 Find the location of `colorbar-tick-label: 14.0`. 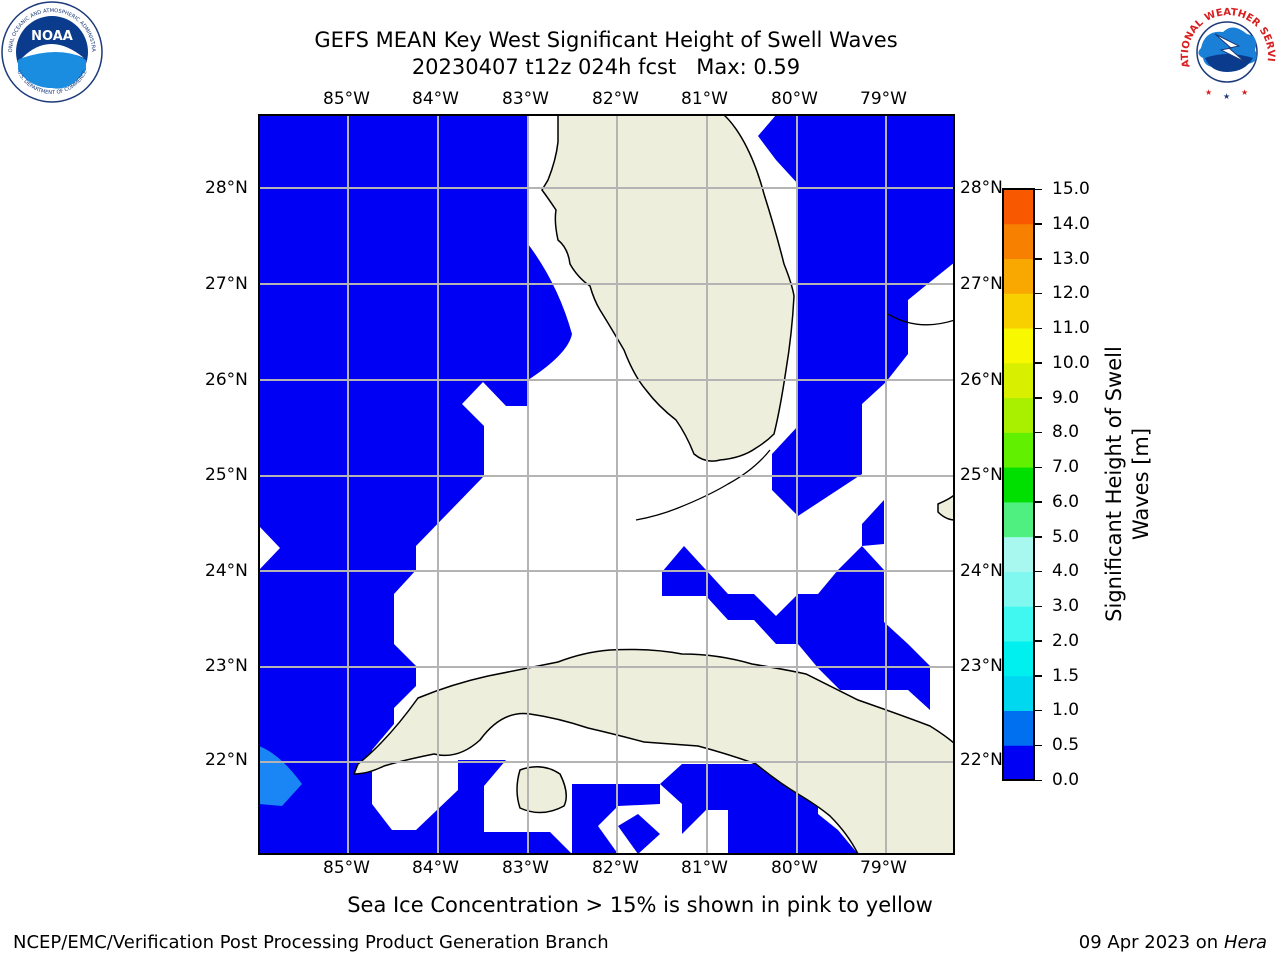

colorbar-tick-label: 14.0 is located at coordinates (1071, 223).